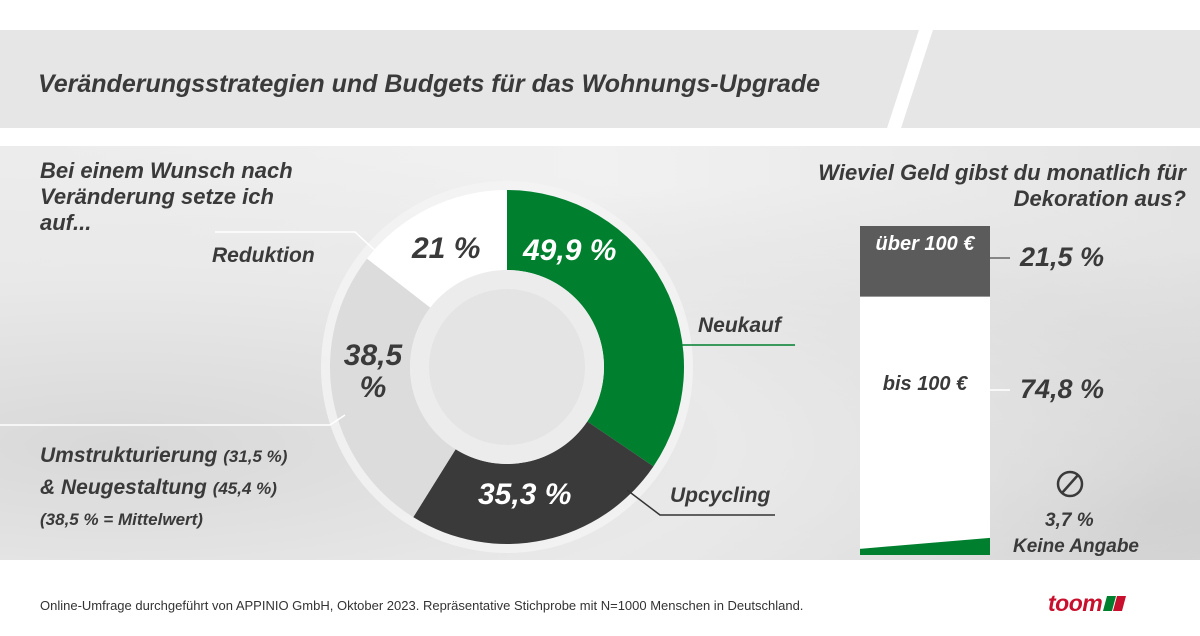  What do you see at coordinates (244, 488) in the screenshot?
I see `note-value: (45,4 %)` at bounding box center [244, 488].